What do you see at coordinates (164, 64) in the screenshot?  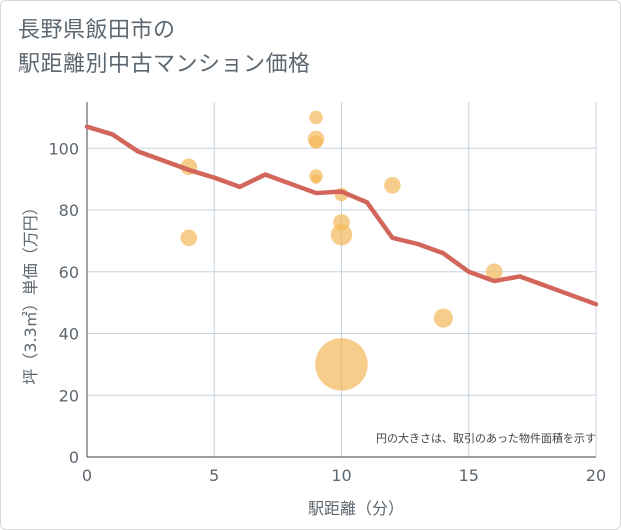 I see `title-line-2: 駅距離別中古マンション価格` at bounding box center [164, 64].